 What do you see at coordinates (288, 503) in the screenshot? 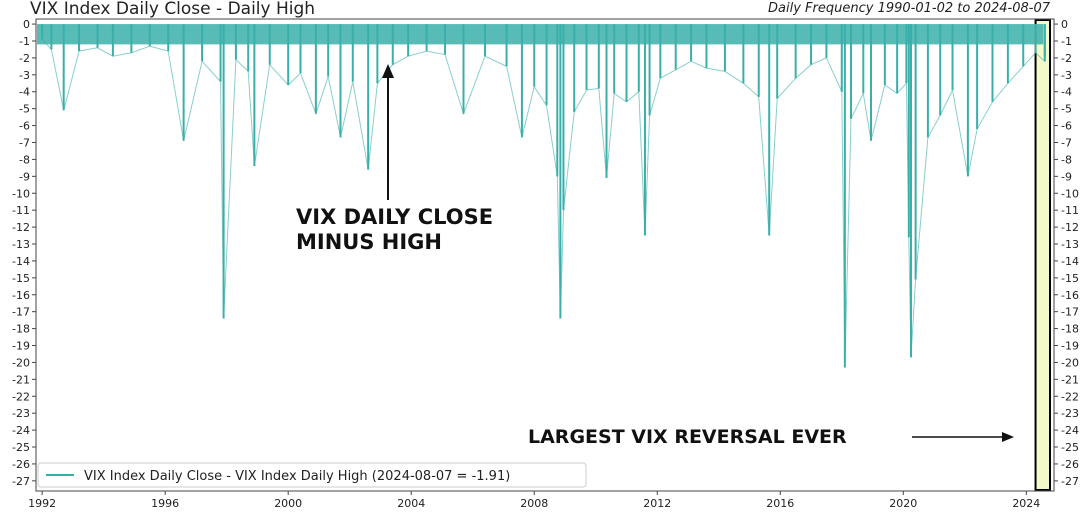
I see `x-tick-label: 2000` at bounding box center [288, 503].